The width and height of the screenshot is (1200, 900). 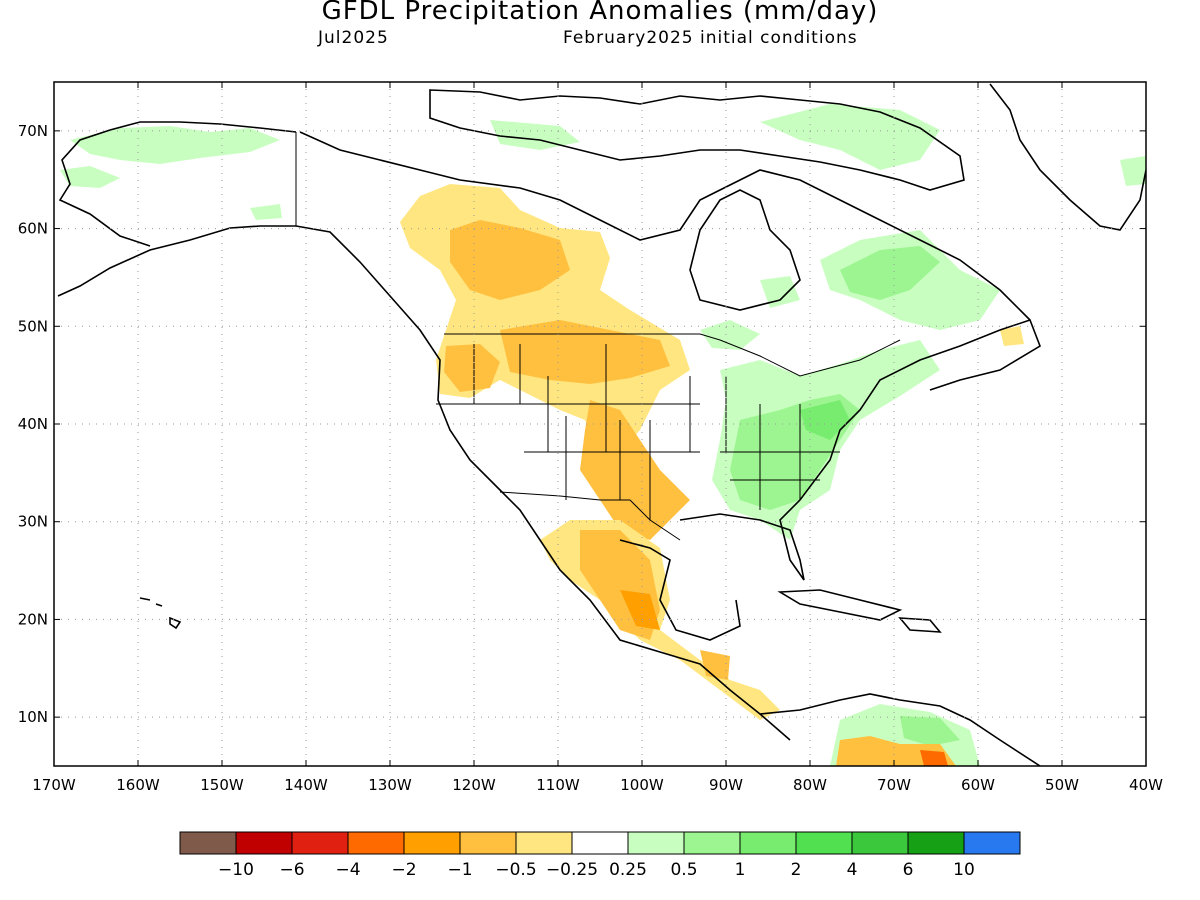 I want to click on lat-tick-label: 70N, so click(x=33, y=131).